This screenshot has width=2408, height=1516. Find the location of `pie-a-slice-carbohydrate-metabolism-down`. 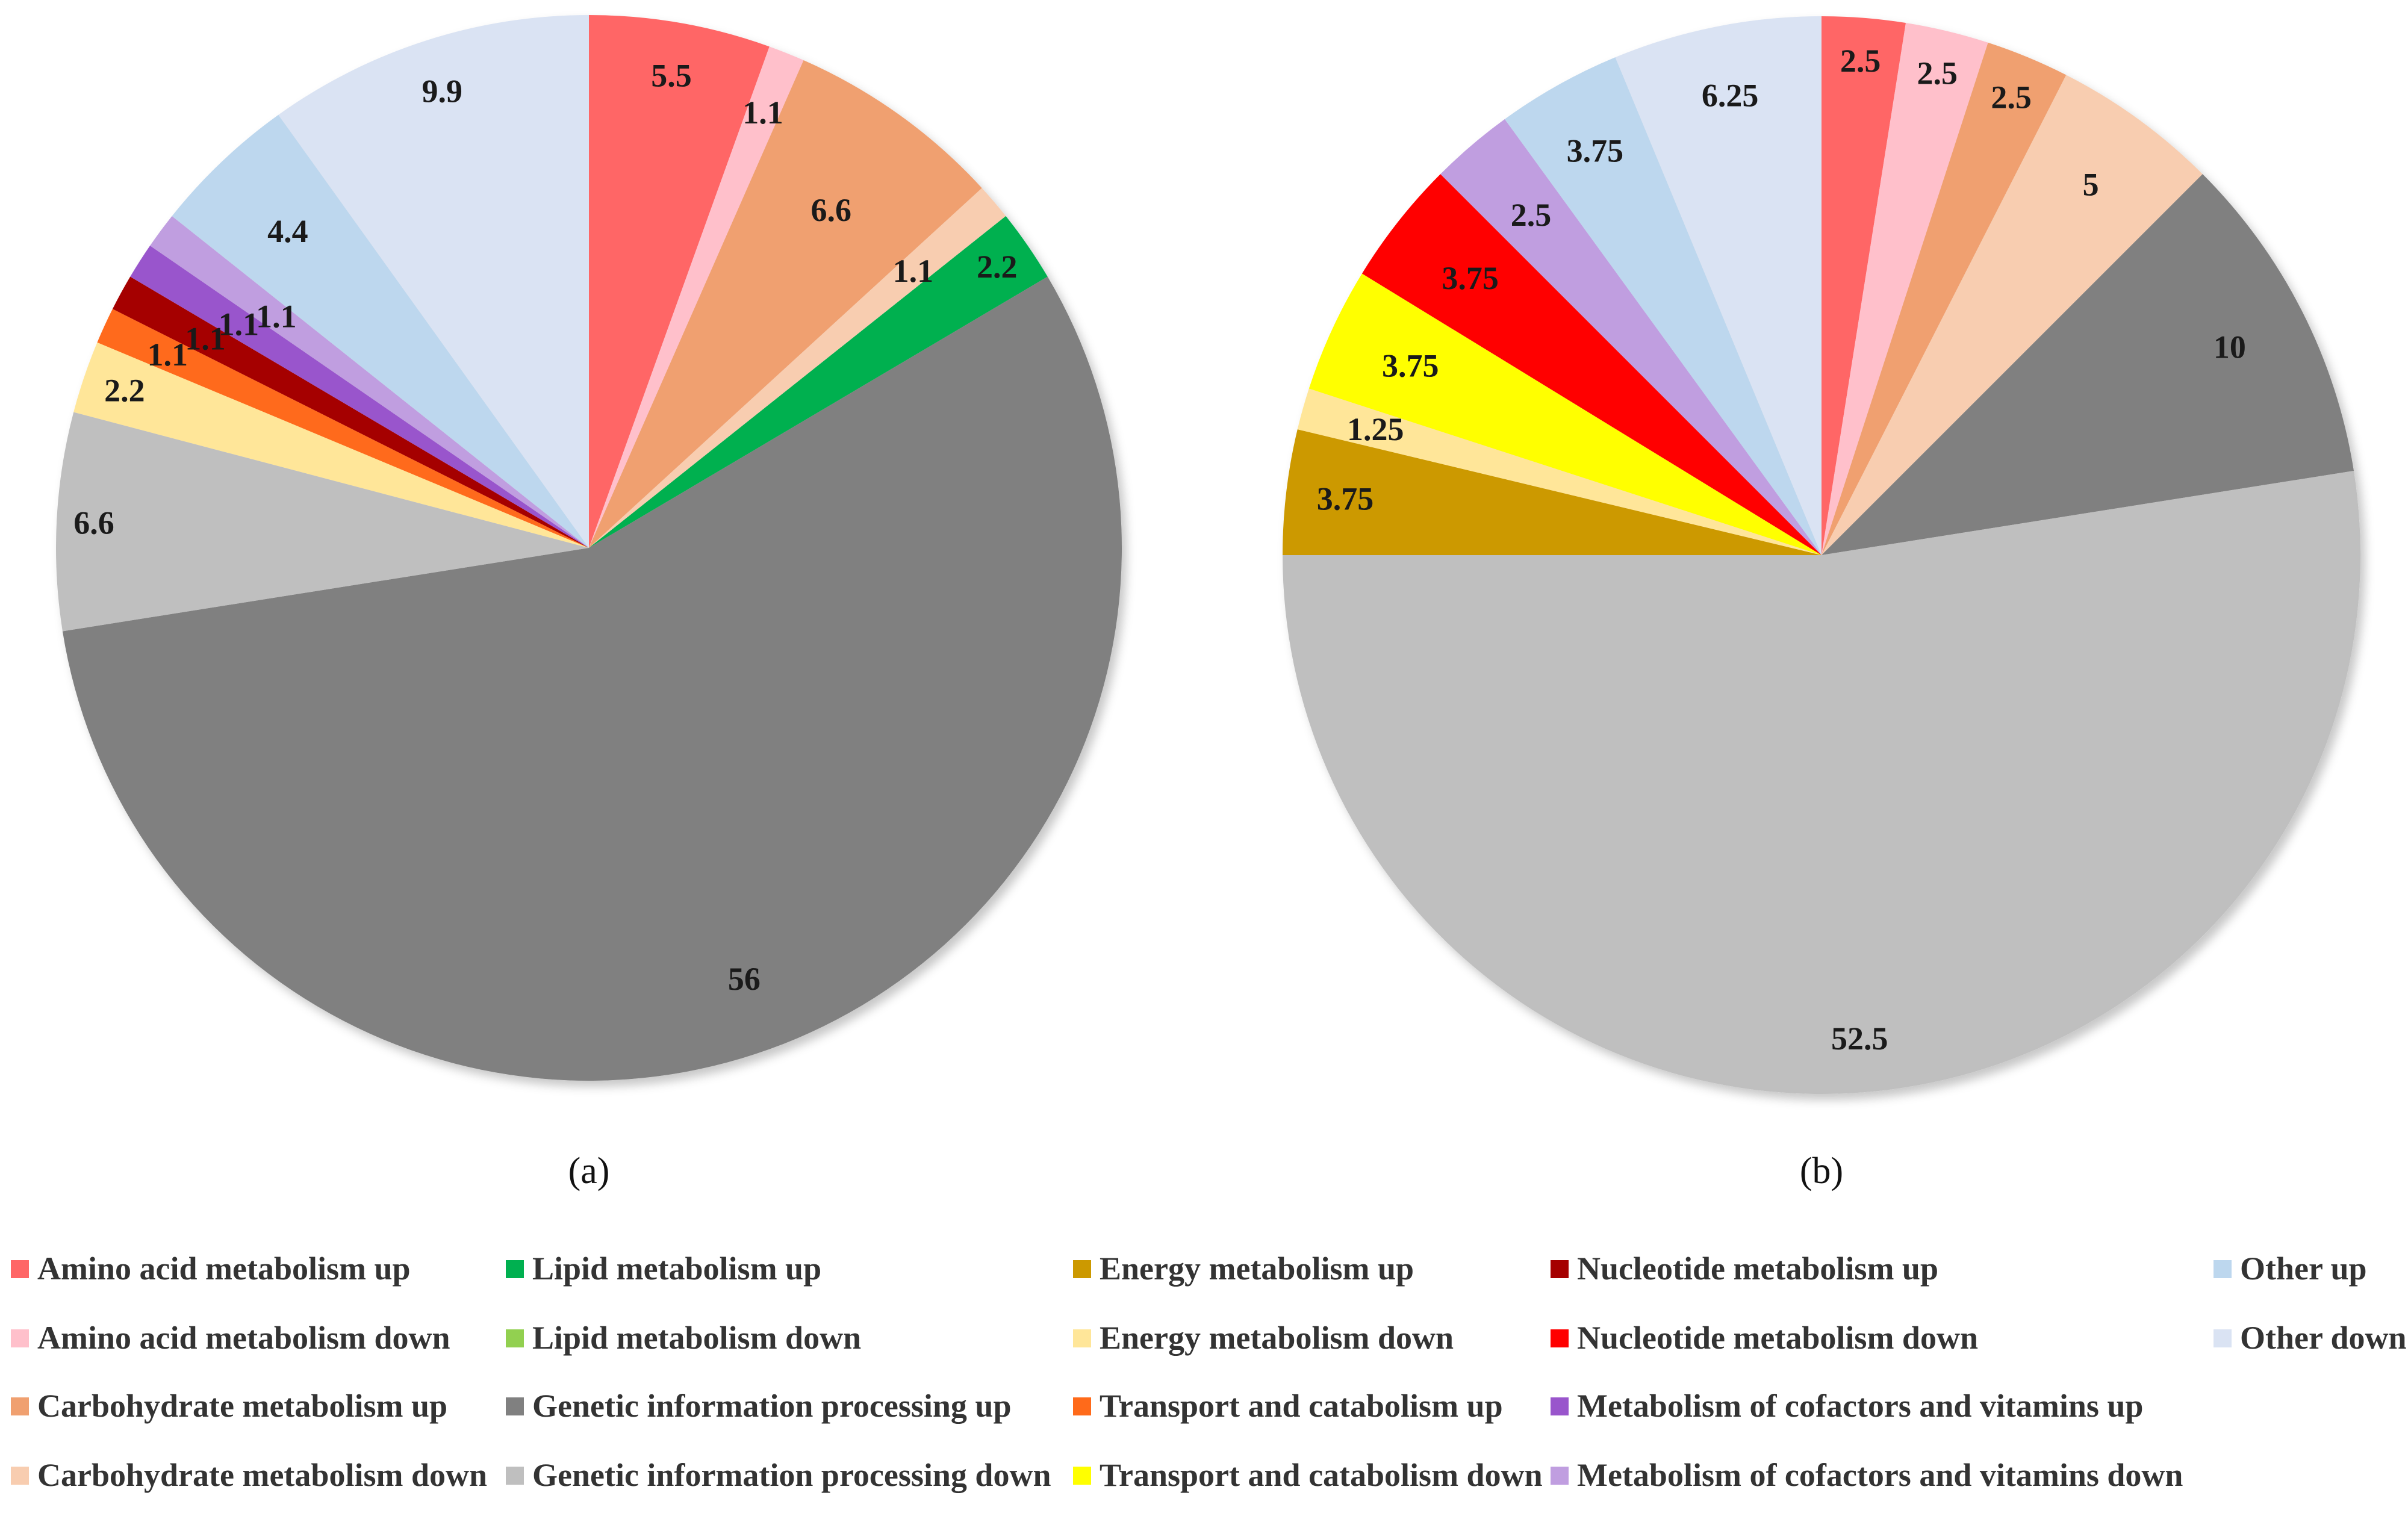

pie-a-slice-carbohydrate-metabolism-down is located at coordinates (797, 368).